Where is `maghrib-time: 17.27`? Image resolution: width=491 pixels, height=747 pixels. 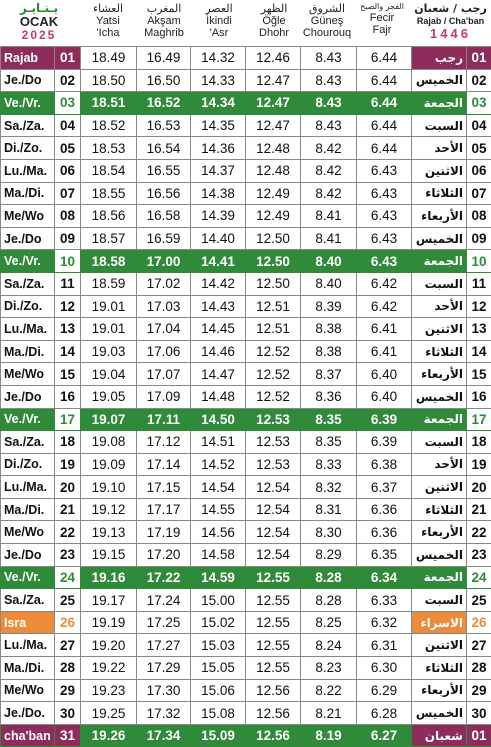 maghrib-time: 17.27 is located at coordinates (164, 645).